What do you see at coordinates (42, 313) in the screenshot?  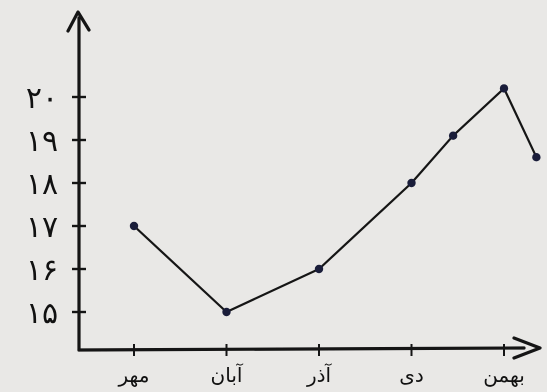 I see `y-tick-label: ۱۵` at bounding box center [42, 313].